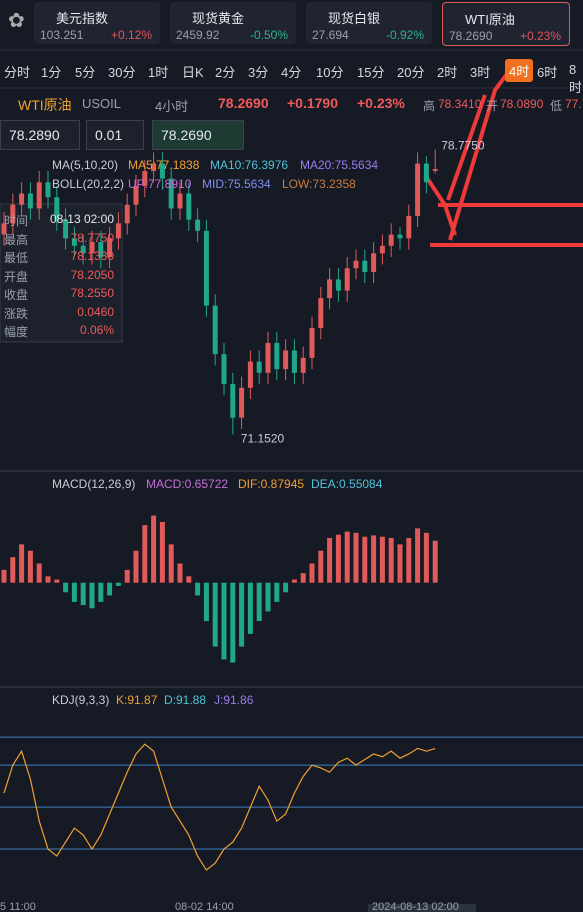  What do you see at coordinates (62, 35) in the screenshot?
I see `tab-price: 103.251` at bounding box center [62, 35].